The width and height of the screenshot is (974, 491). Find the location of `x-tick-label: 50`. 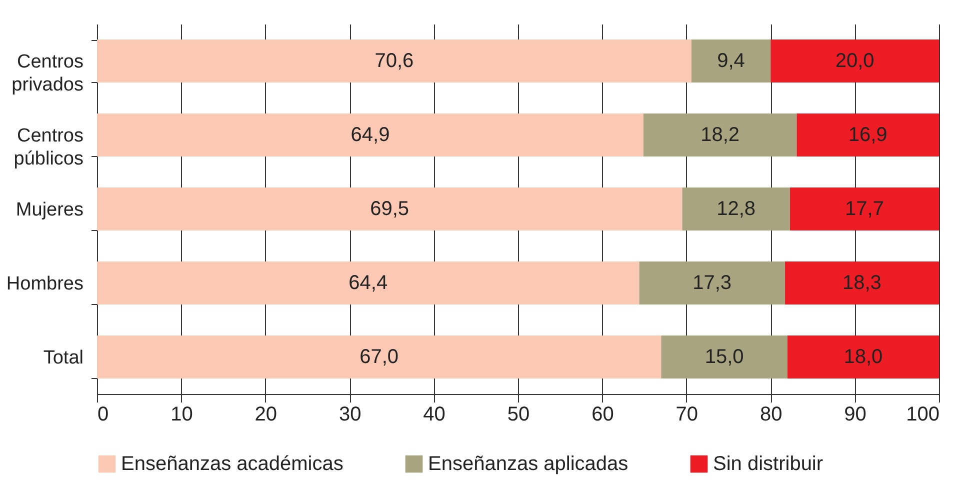

x-tick-label: 50 is located at coordinates (518, 415).